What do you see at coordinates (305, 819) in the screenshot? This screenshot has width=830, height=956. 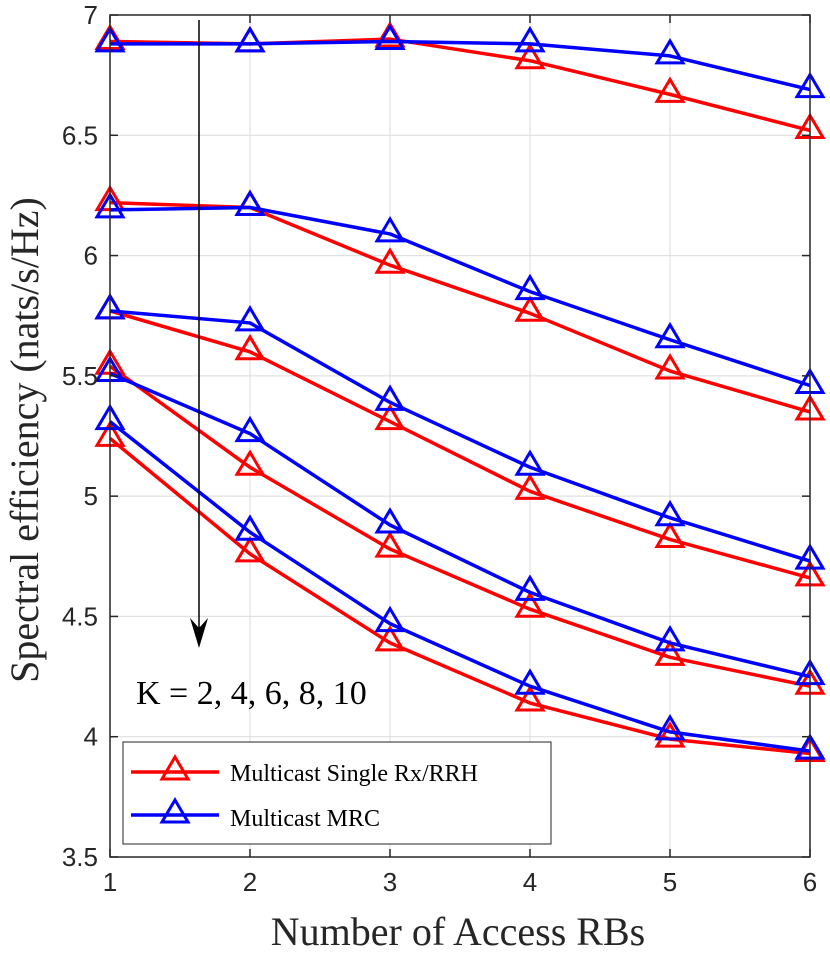 I see `legend-label-mrc: Multicast MRC` at bounding box center [305, 819].